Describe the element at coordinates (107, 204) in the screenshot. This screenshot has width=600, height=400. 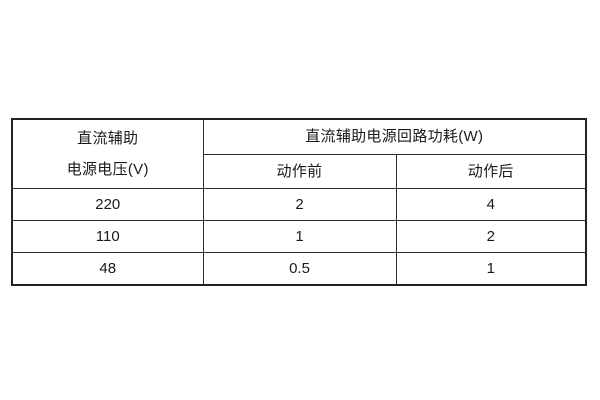
I see `cell-voltage: 220` at that location.